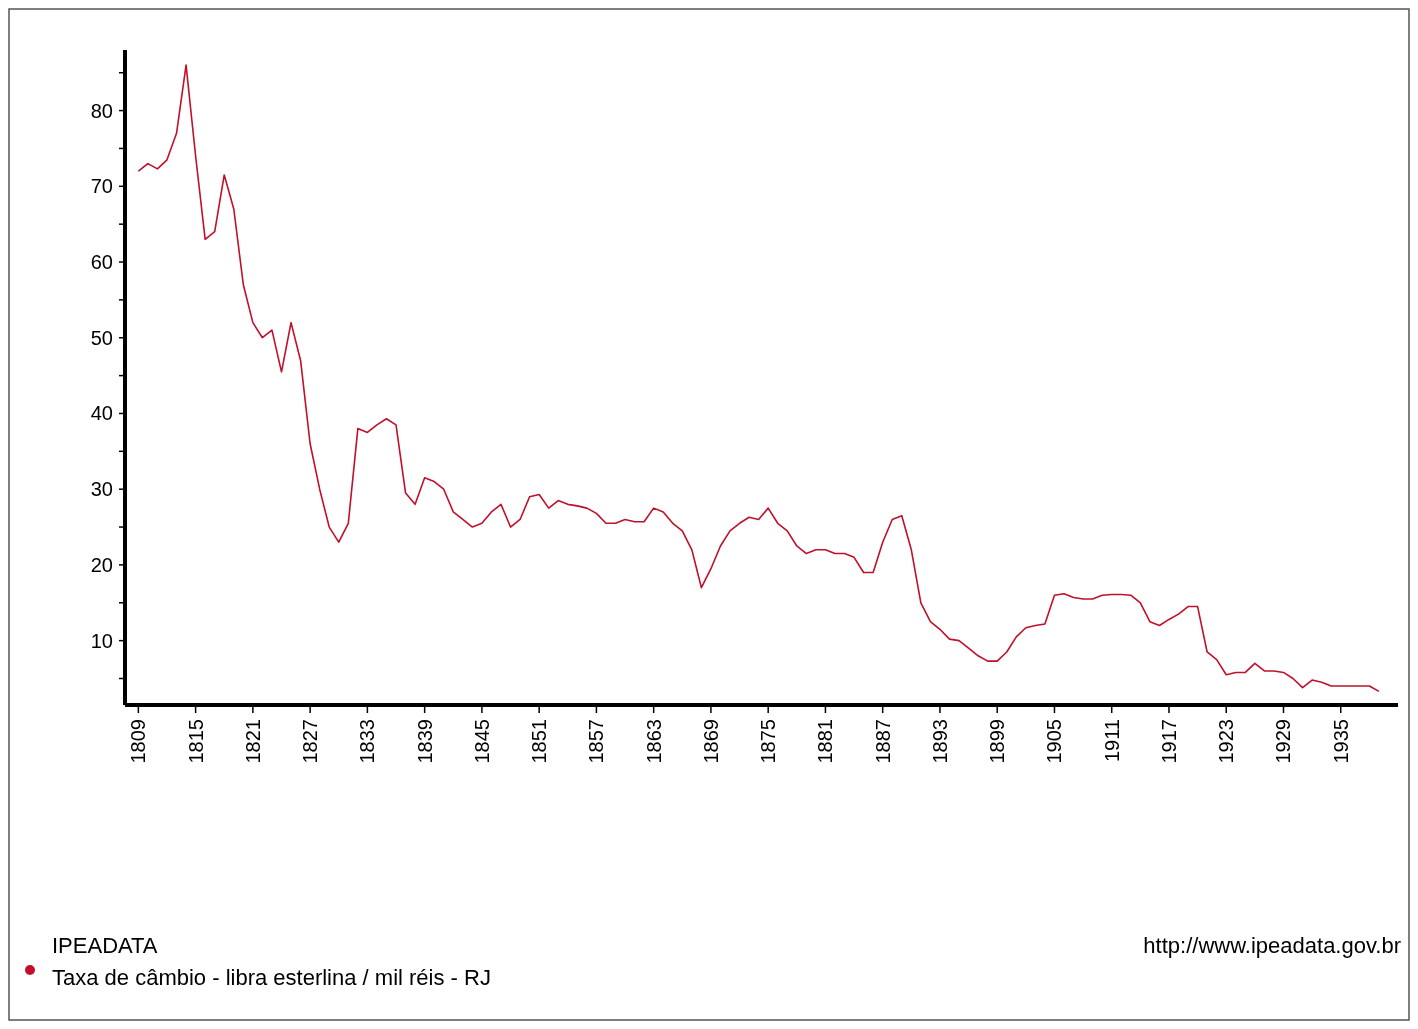 This screenshot has height=1029, width=1418. What do you see at coordinates (101, 640) in the screenshot?
I see `y-tick-label: 10` at bounding box center [101, 640].